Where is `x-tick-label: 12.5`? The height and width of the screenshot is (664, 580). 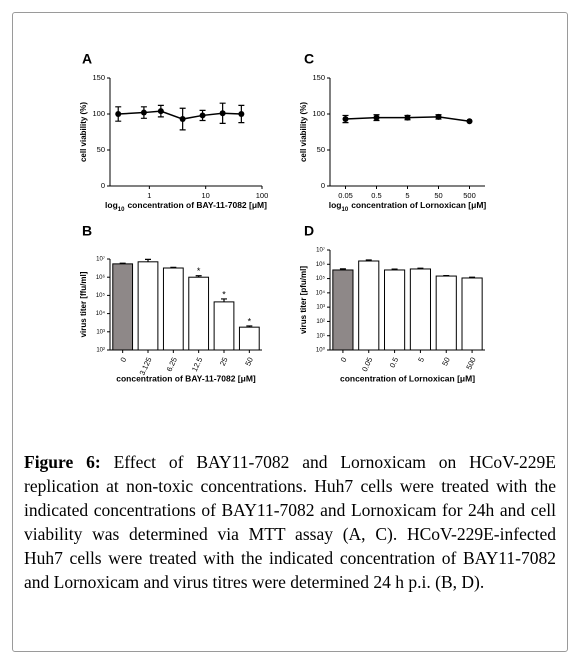
x-tick-label: 12.5 is located at coordinates (197, 364).